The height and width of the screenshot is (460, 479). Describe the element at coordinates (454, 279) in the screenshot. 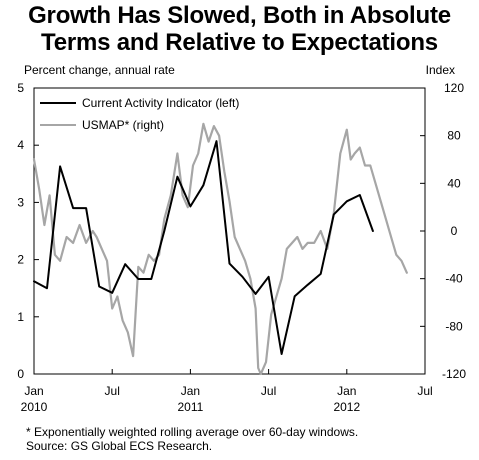

I see `right-tick-label: -40` at that location.